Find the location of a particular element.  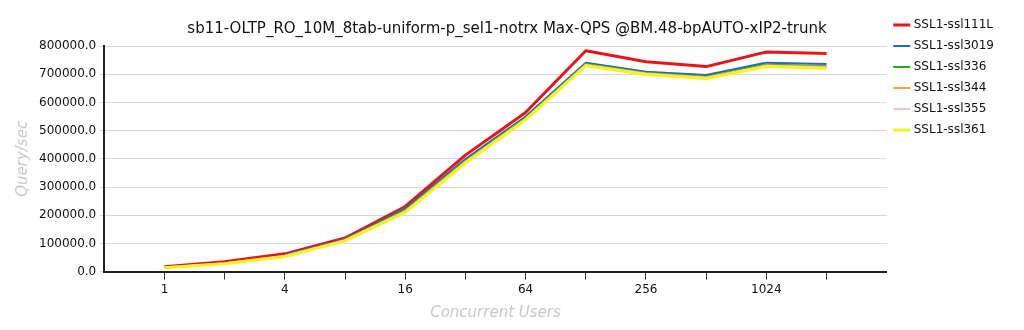

y-tick-label: 100000.0 is located at coordinates (67, 242).